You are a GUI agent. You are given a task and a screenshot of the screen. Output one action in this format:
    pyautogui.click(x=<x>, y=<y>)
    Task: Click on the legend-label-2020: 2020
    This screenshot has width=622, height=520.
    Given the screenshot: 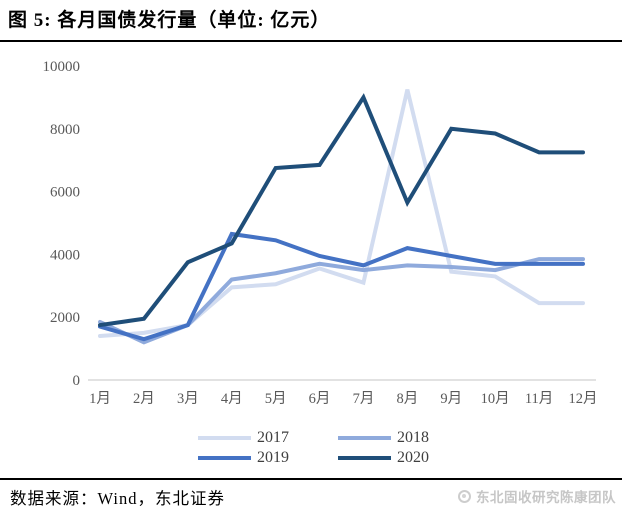 What is the action you would take?
    pyautogui.click(x=413, y=457)
    